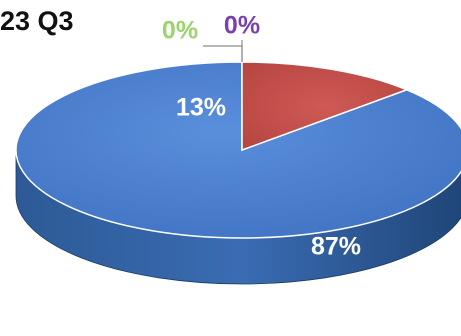 Image resolution: width=461 pixels, height=336 pixels. I want to click on pie-slice, so click(325, 106).